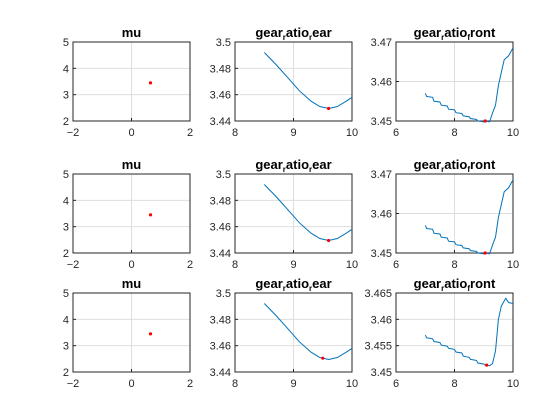 This screenshot has width=560, height=420. I want to click on y-tick-label: 3.455, so click(378, 347).